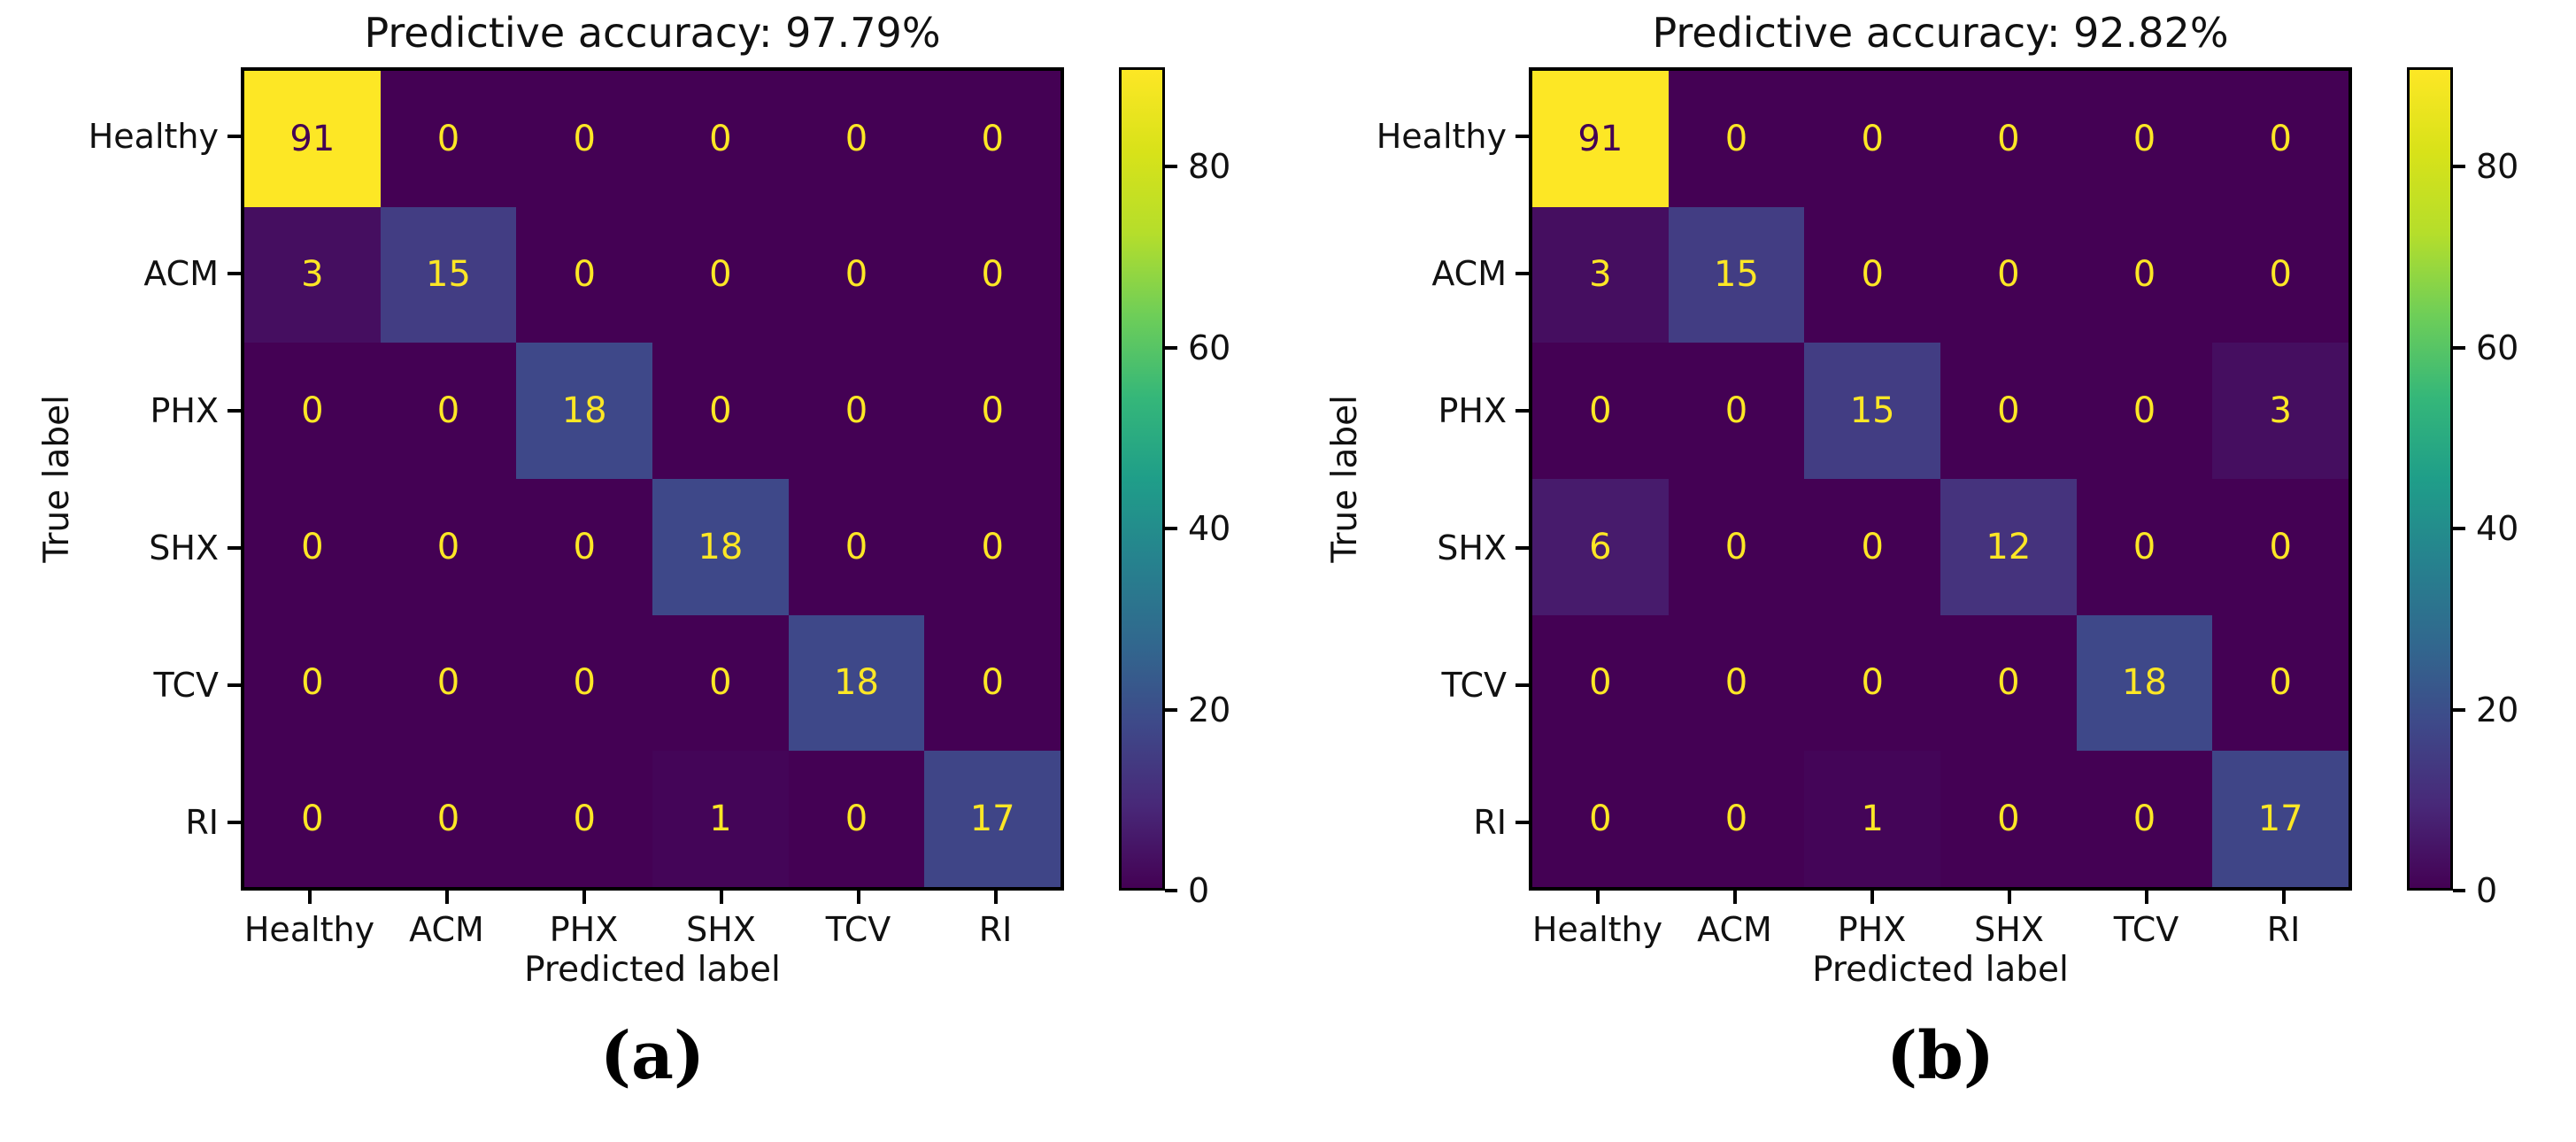 This screenshot has height=1142, width=2576. What do you see at coordinates (1871, 920) in the screenshot?
I see `x-tick: PHX` at bounding box center [1871, 920].